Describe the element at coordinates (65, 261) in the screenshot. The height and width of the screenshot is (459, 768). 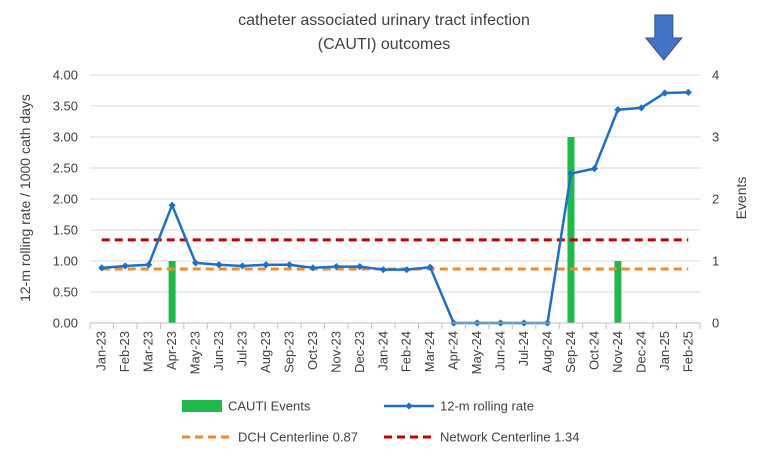
I see `y-left-tick-label: 1.00` at that location.